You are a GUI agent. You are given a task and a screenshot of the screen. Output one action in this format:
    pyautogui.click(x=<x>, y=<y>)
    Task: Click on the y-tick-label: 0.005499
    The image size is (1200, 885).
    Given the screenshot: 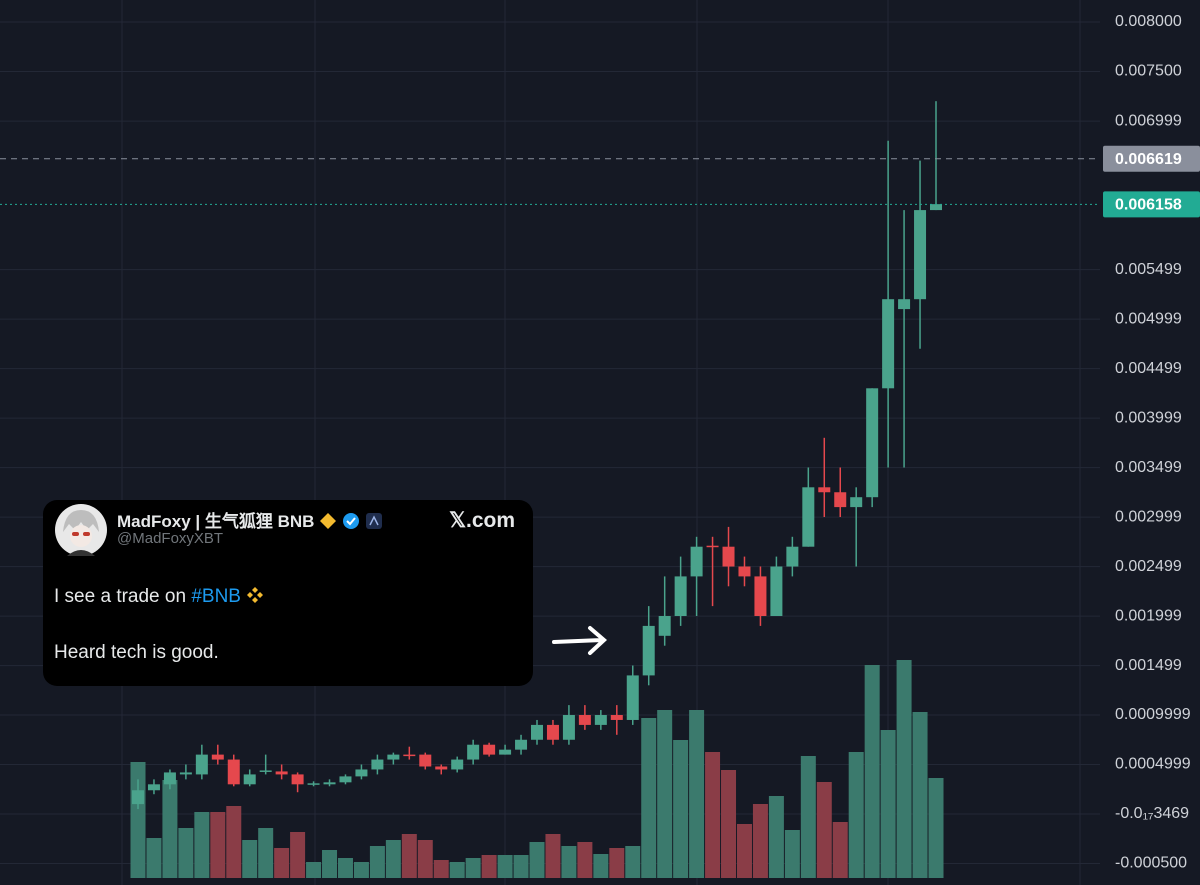 What is the action you would take?
    pyautogui.click(x=1148, y=269)
    